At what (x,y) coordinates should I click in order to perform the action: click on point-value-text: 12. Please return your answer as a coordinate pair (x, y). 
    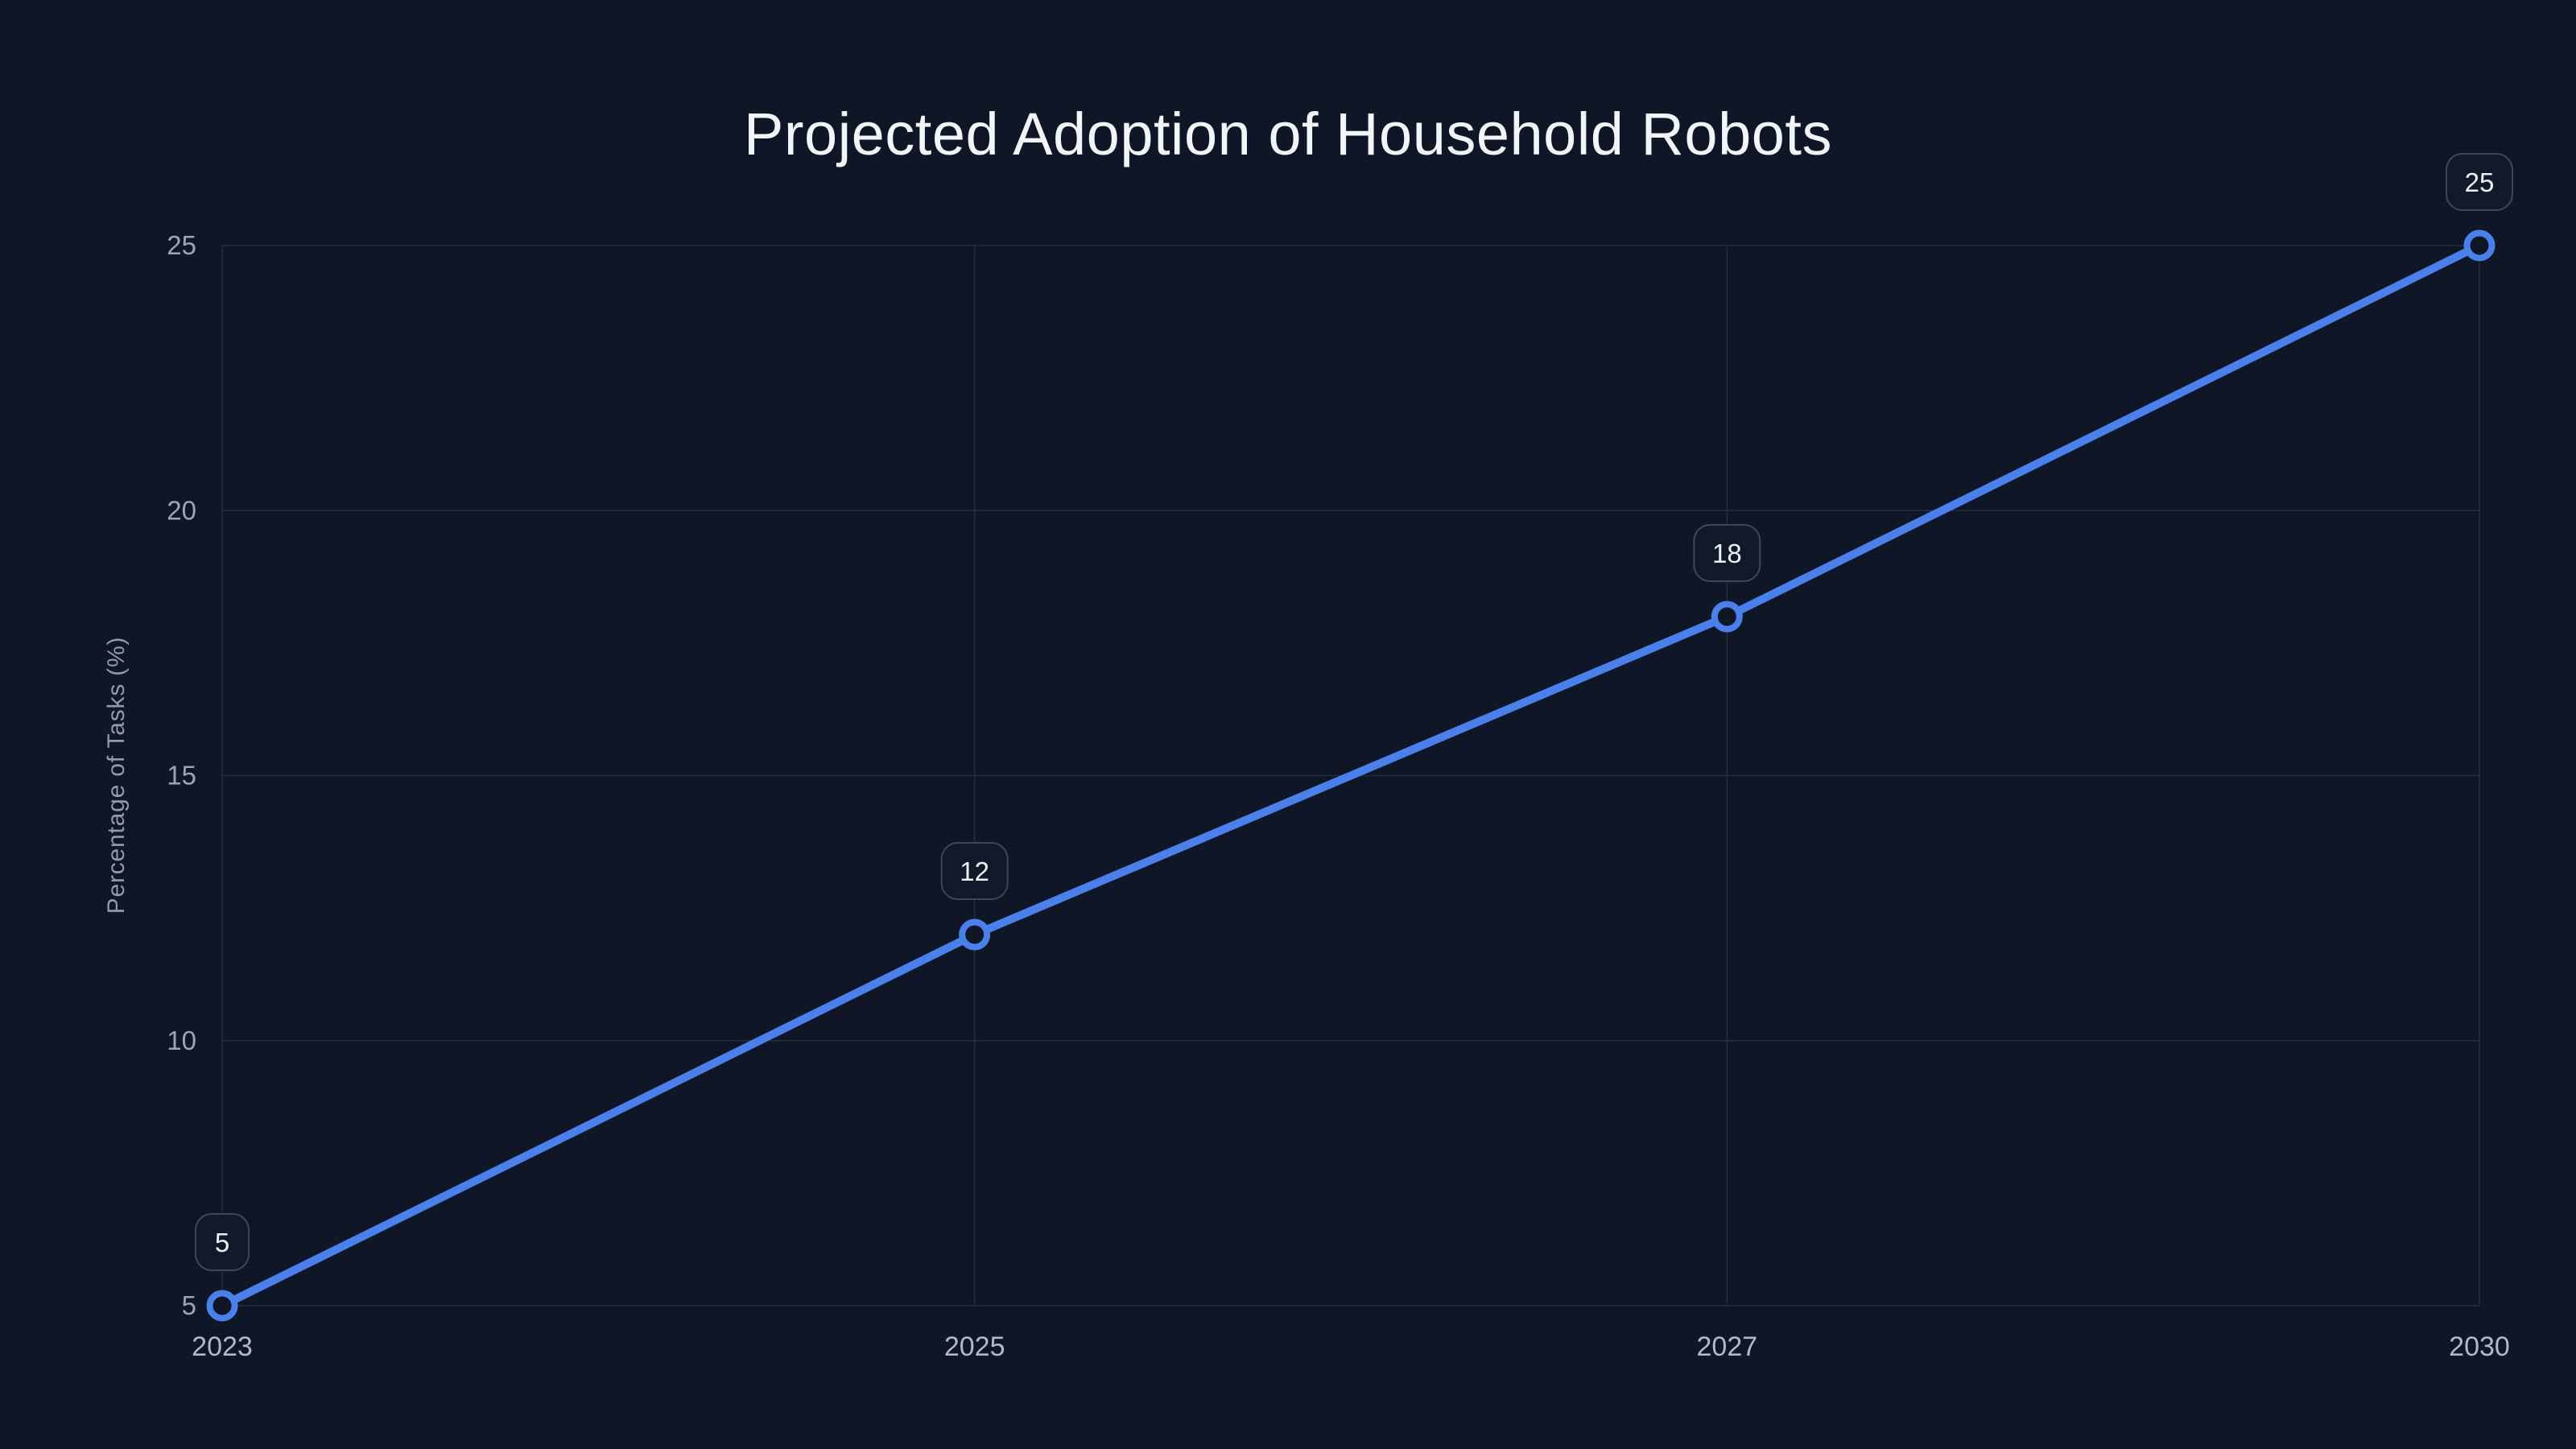
    Looking at the image, I should click on (974, 871).